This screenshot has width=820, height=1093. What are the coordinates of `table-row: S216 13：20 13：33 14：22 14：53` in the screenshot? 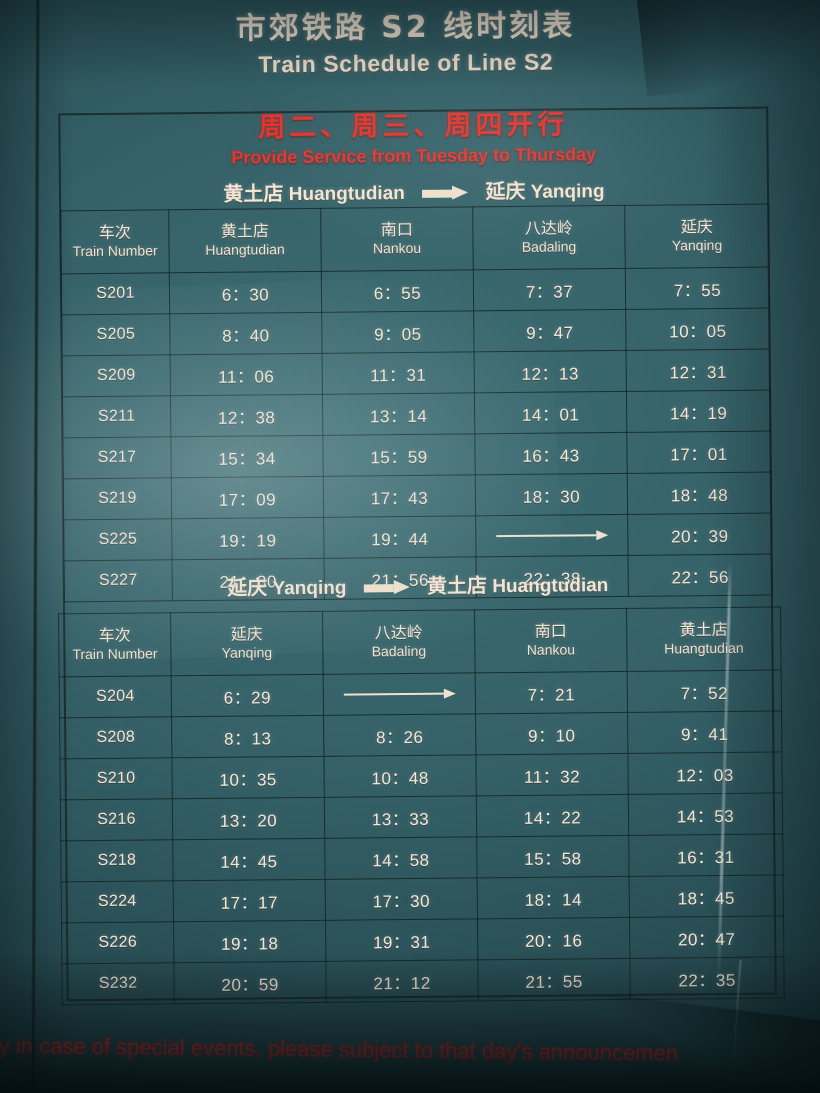 It's located at (421, 816).